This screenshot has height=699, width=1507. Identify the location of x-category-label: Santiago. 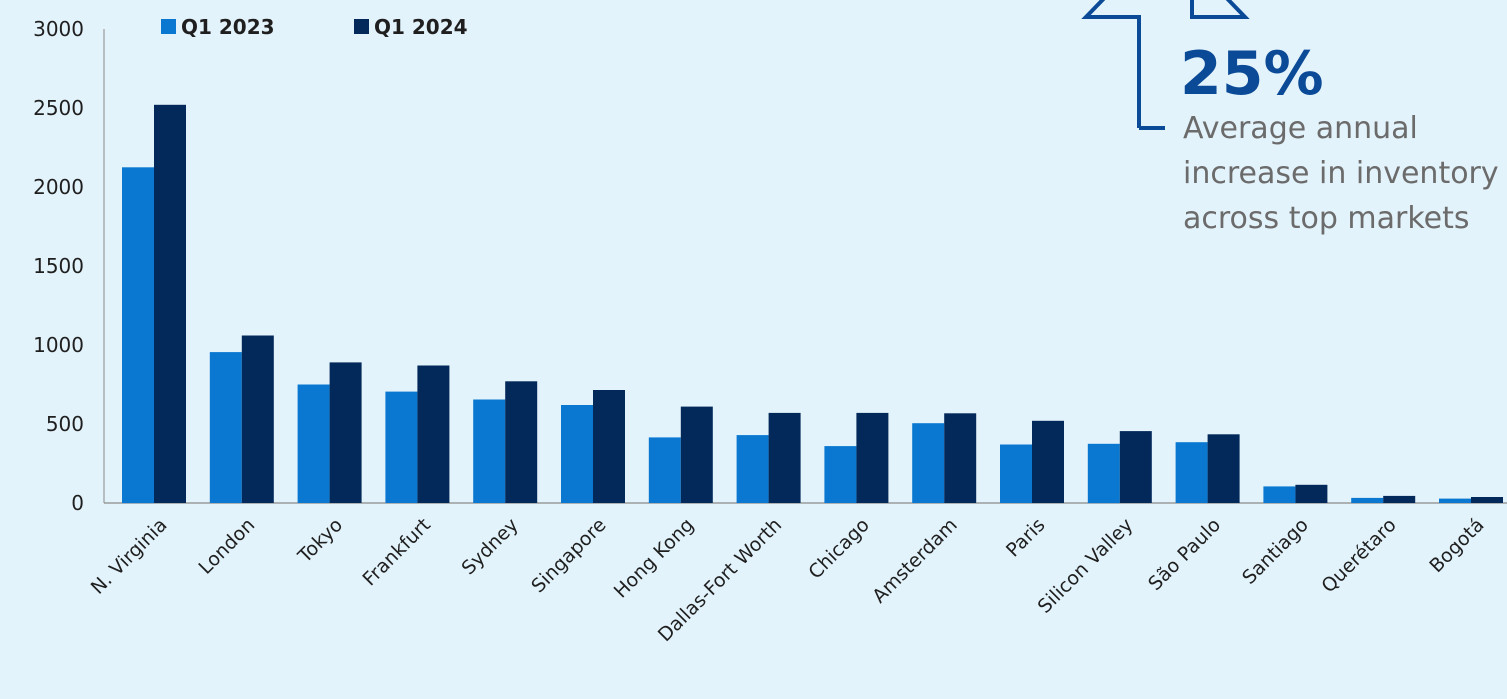
(1275, 551).